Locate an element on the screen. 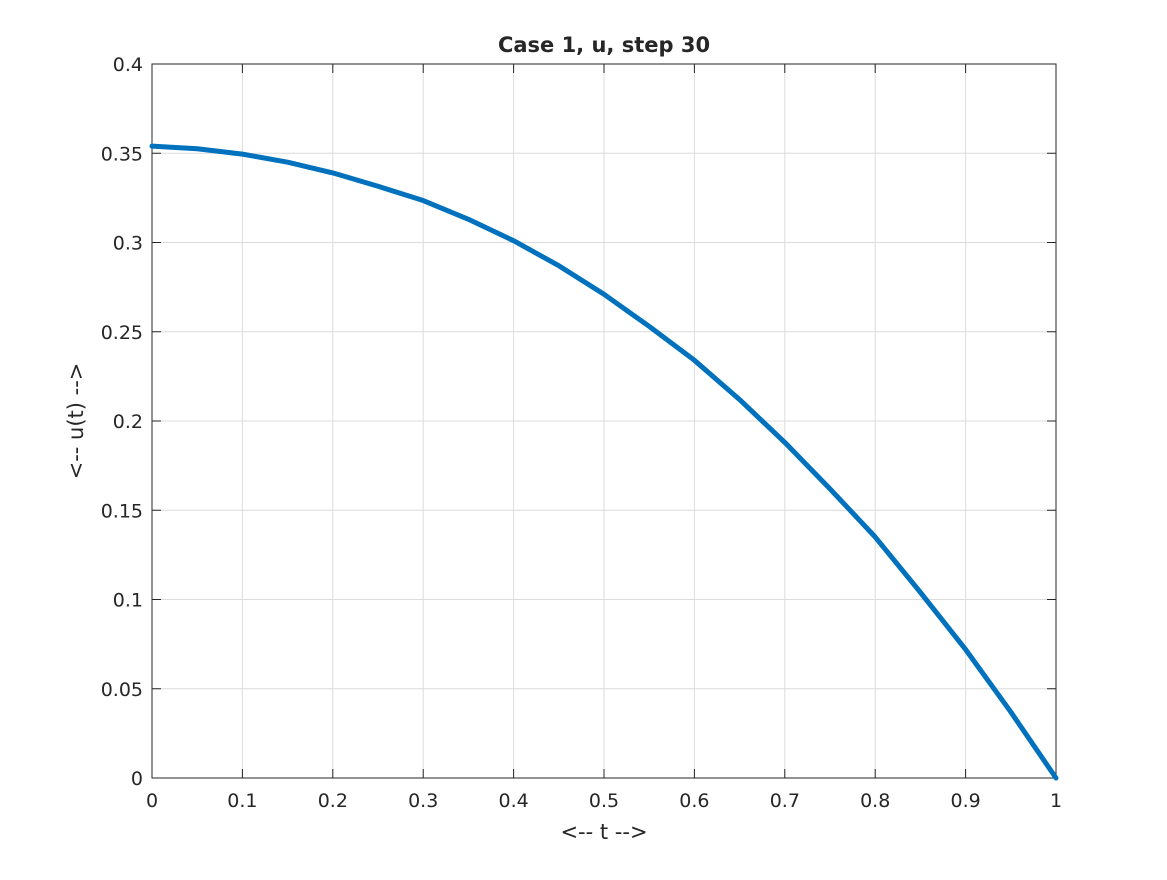 This screenshot has height=880, width=1167. x-tick-label: 0.8 is located at coordinates (875, 801).